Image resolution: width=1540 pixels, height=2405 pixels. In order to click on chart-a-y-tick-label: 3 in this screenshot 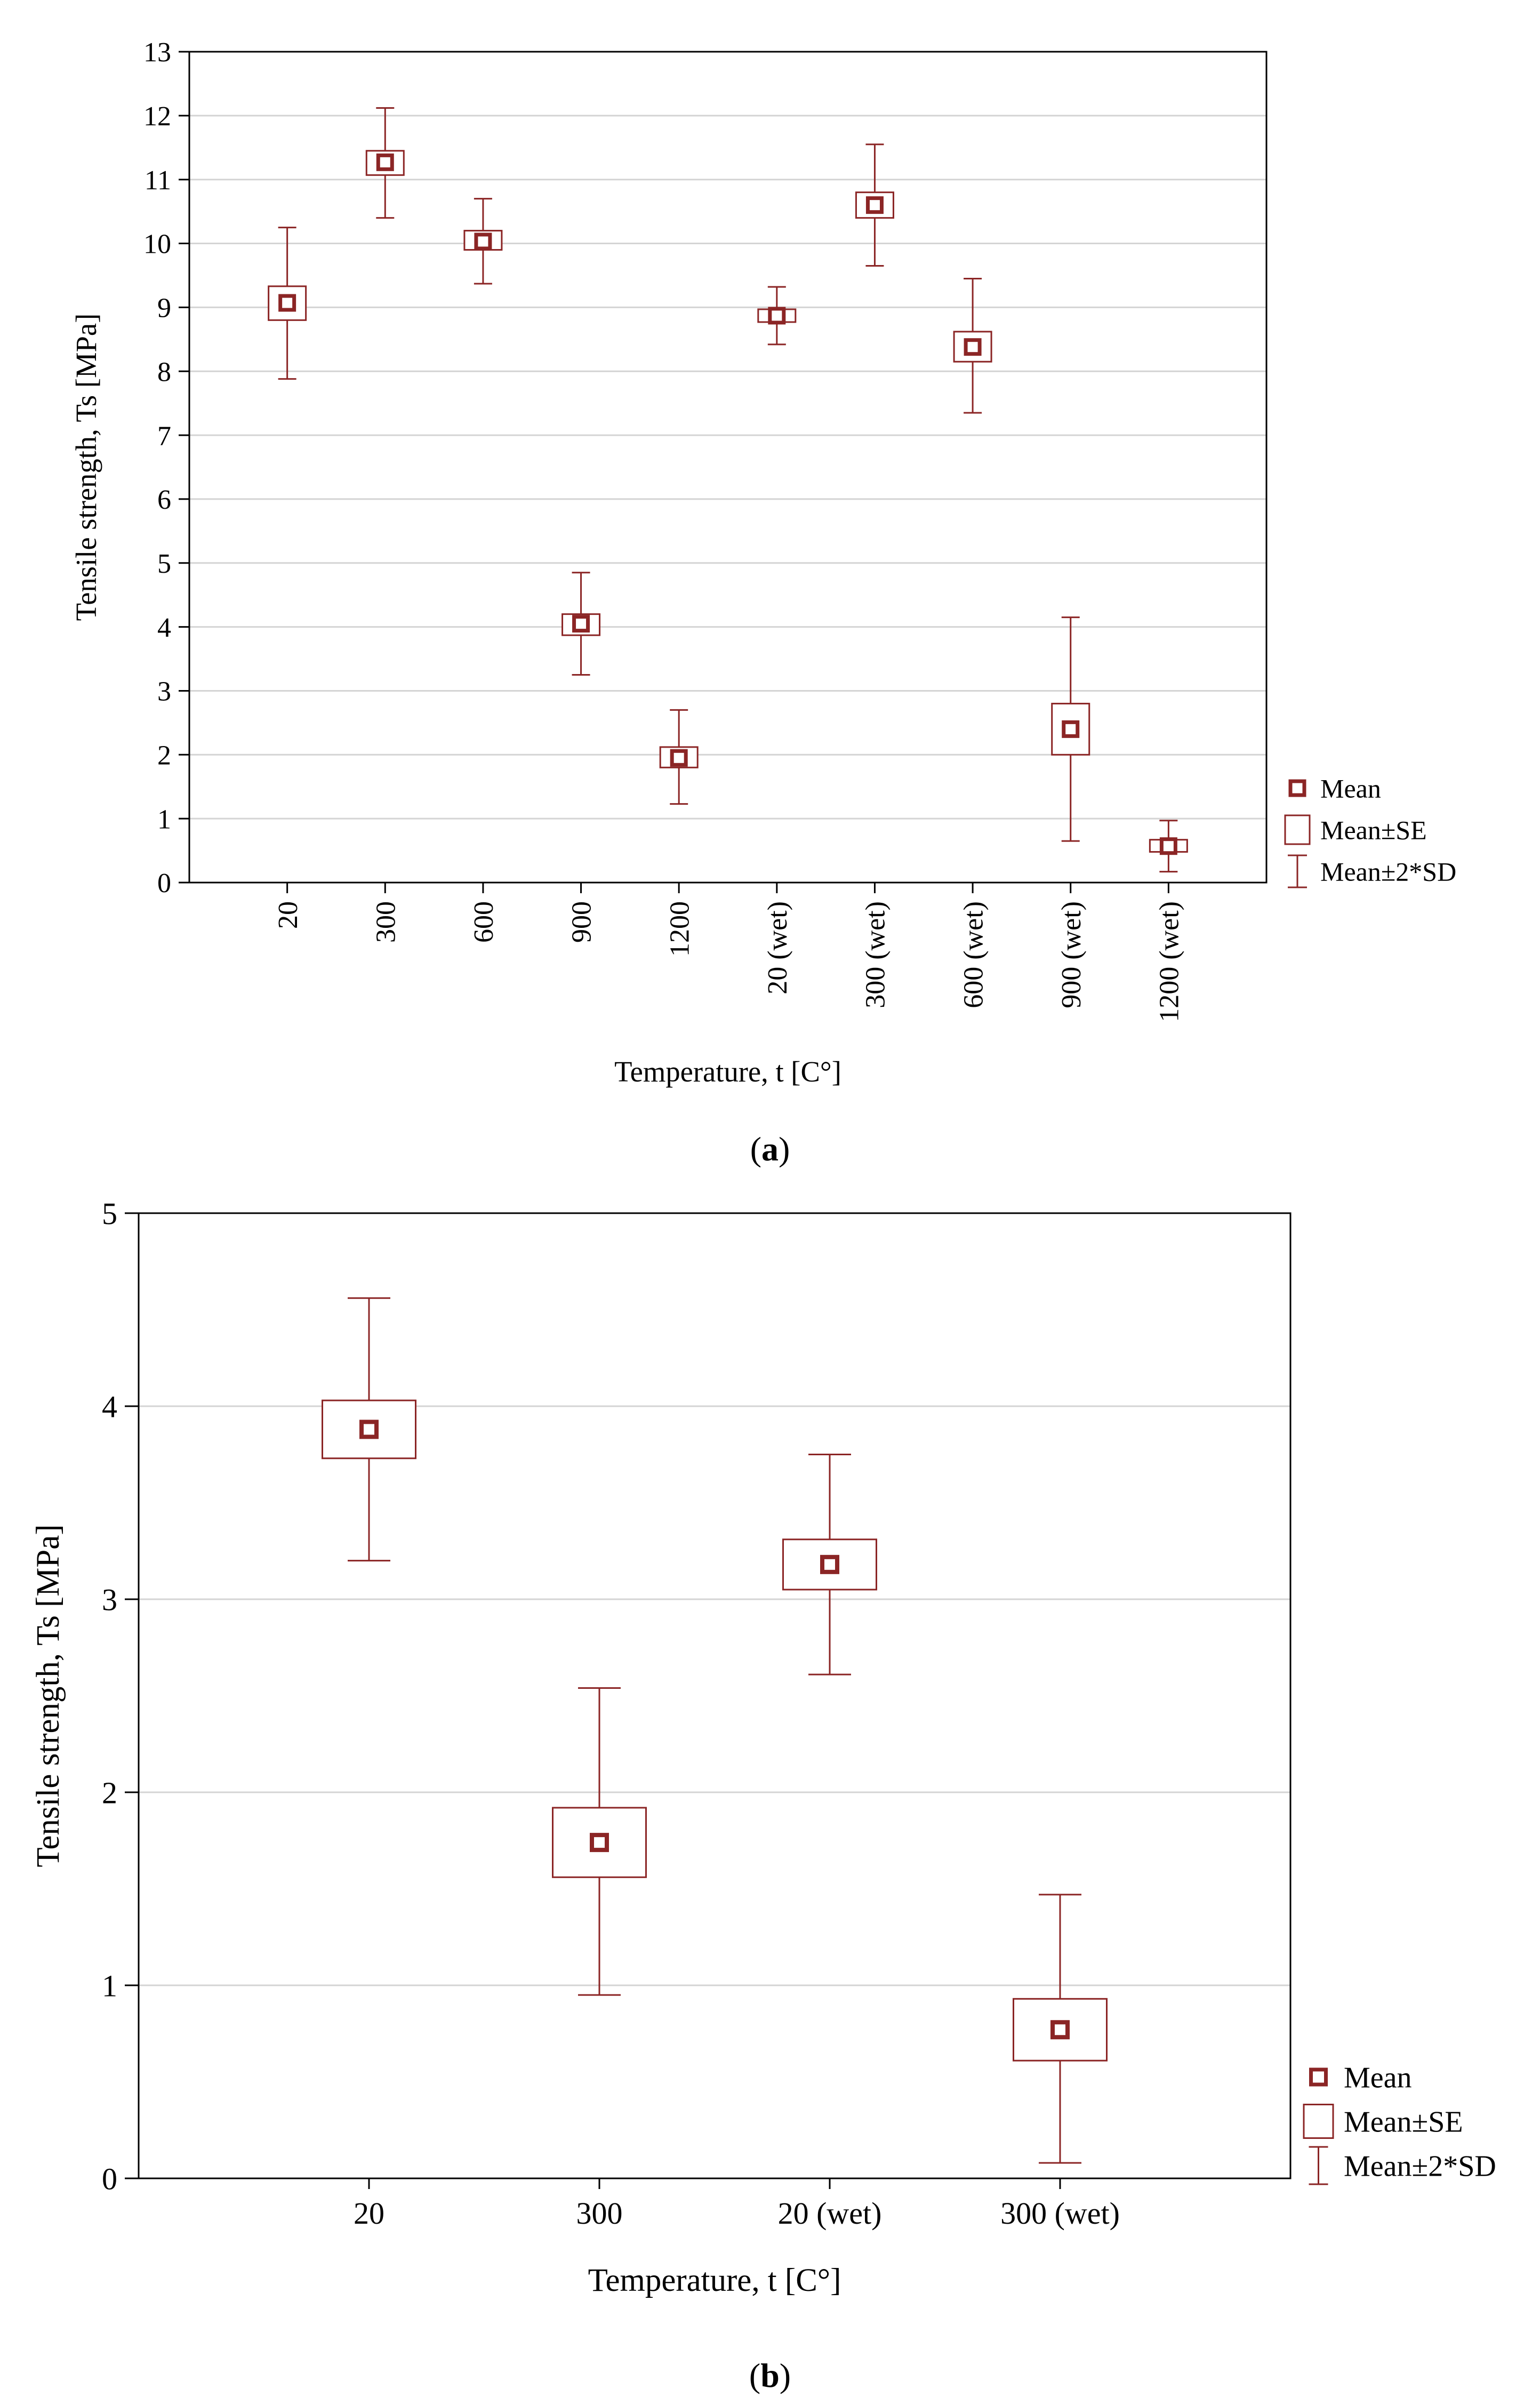, I will do `click(164, 692)`.